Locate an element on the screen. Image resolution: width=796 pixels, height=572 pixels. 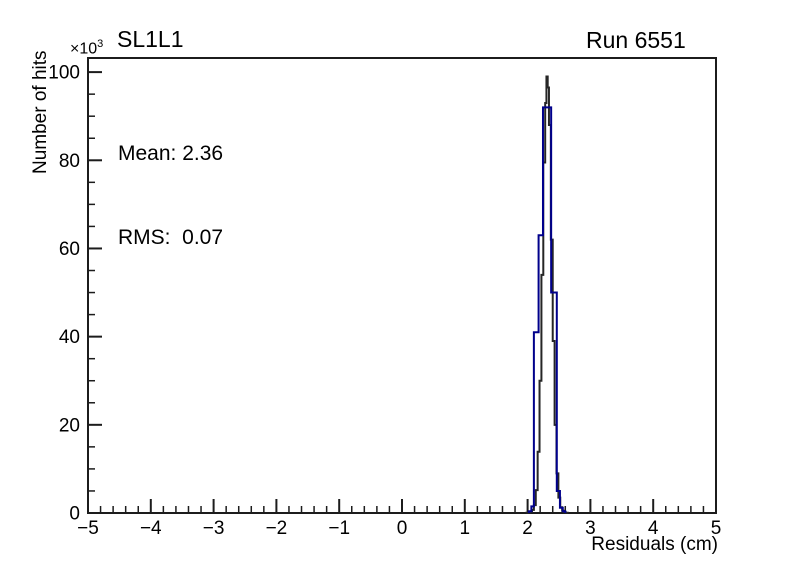
x-tick-label: 2 is located at coordinates (527, 528).